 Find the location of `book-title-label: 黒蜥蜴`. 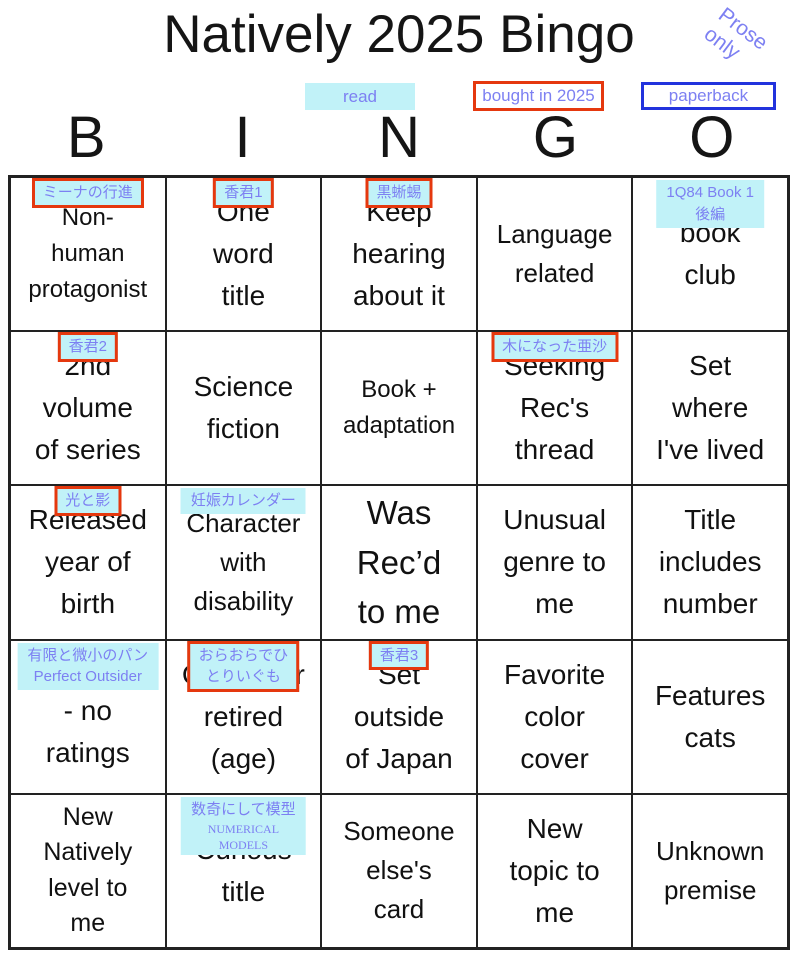

book-title-label: 黒蜥蜴 is located at coordinates (399, 193).